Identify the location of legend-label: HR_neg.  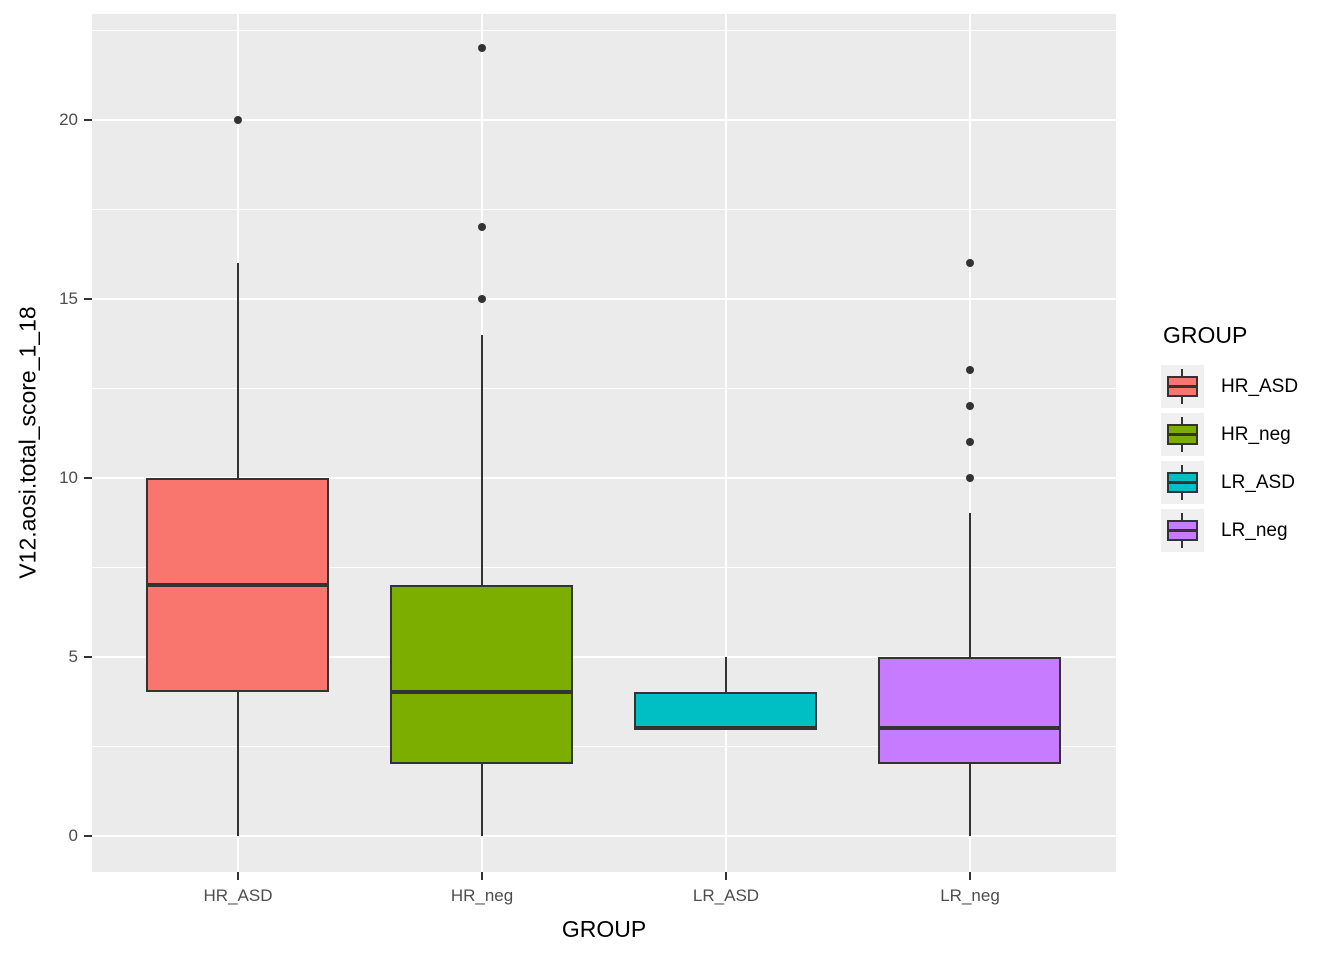
(1256, 434).